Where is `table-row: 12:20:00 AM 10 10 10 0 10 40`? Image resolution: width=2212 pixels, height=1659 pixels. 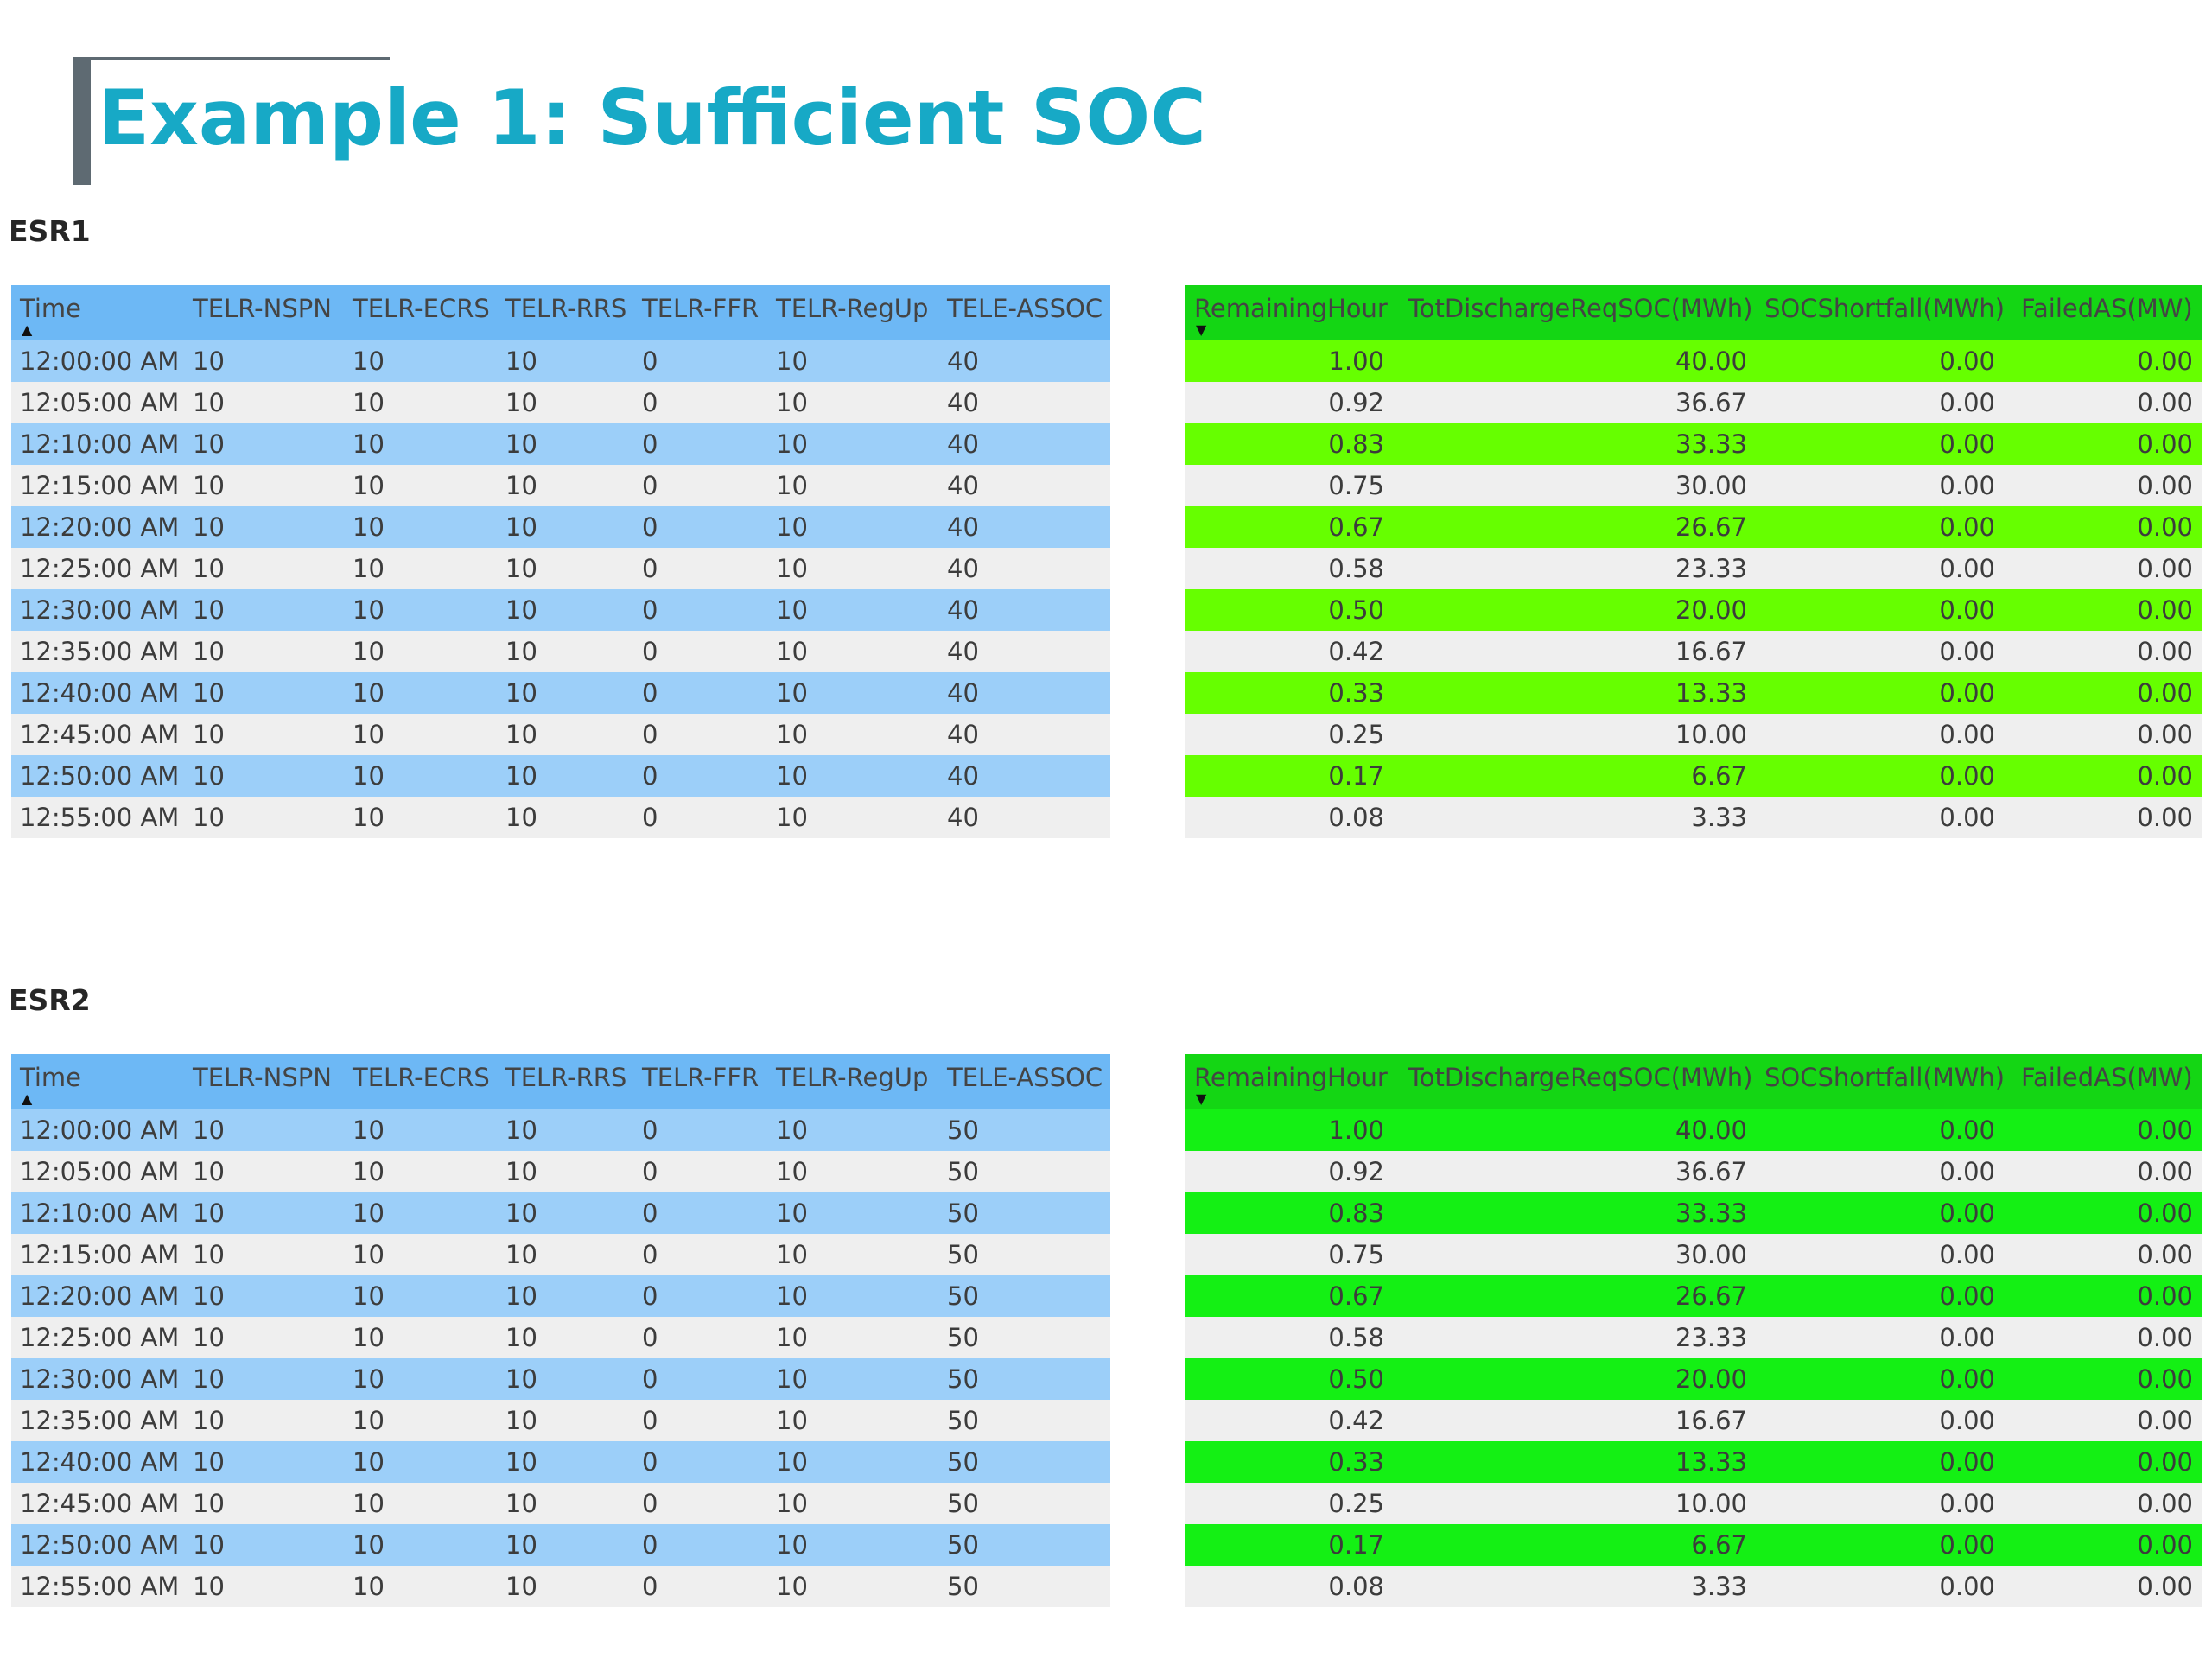 table-row: 12:20:00 AM 10 10 10 0 10 40 is located at coordinates (560, 527).